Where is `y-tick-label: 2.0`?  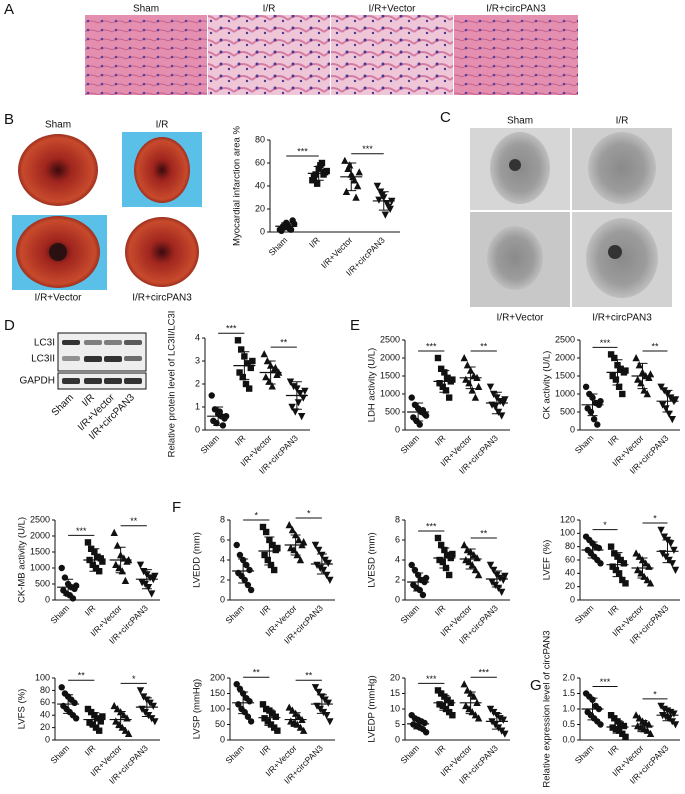 y-tick-label: 2.0 is located at coordinates (568, 677).